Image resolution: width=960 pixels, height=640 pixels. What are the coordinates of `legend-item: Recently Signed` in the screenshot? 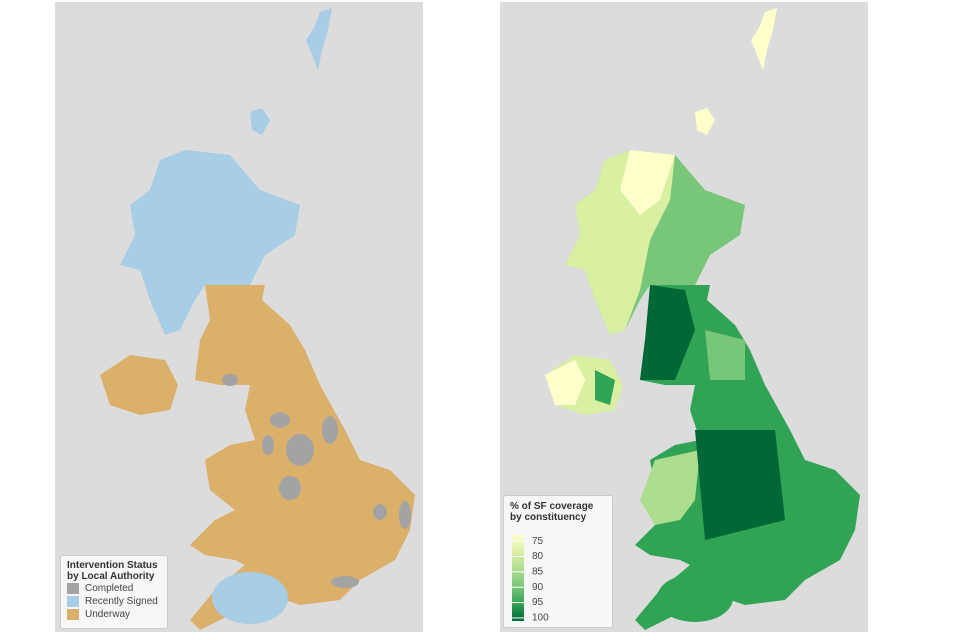 It's located at (114, 601).